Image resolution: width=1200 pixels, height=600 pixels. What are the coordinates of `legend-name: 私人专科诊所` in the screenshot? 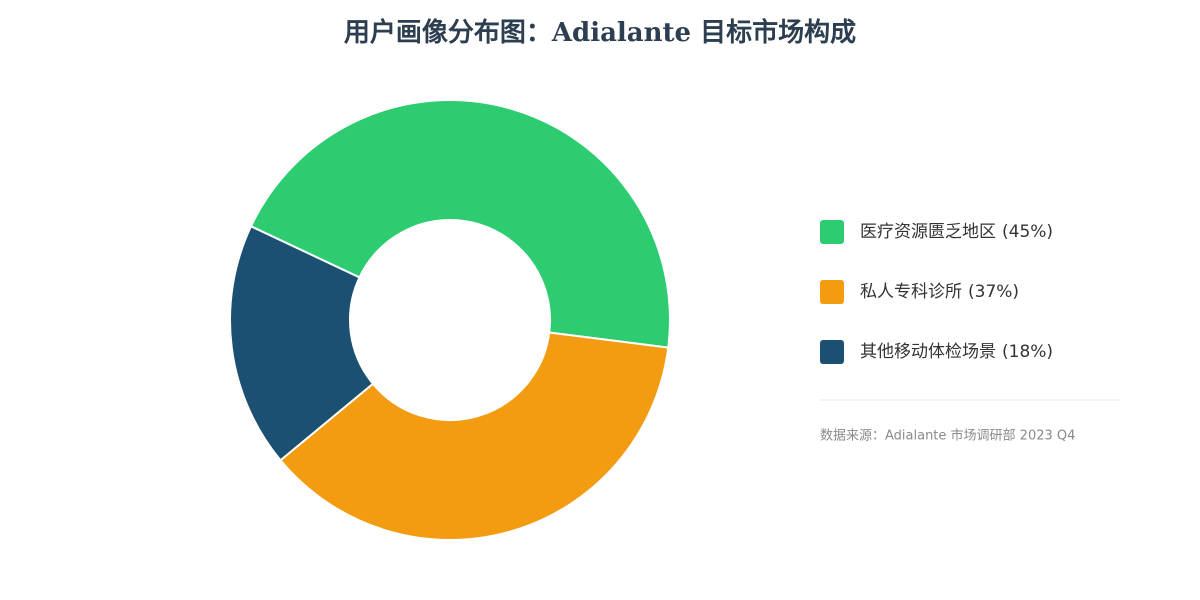 It's located at (911, 292).